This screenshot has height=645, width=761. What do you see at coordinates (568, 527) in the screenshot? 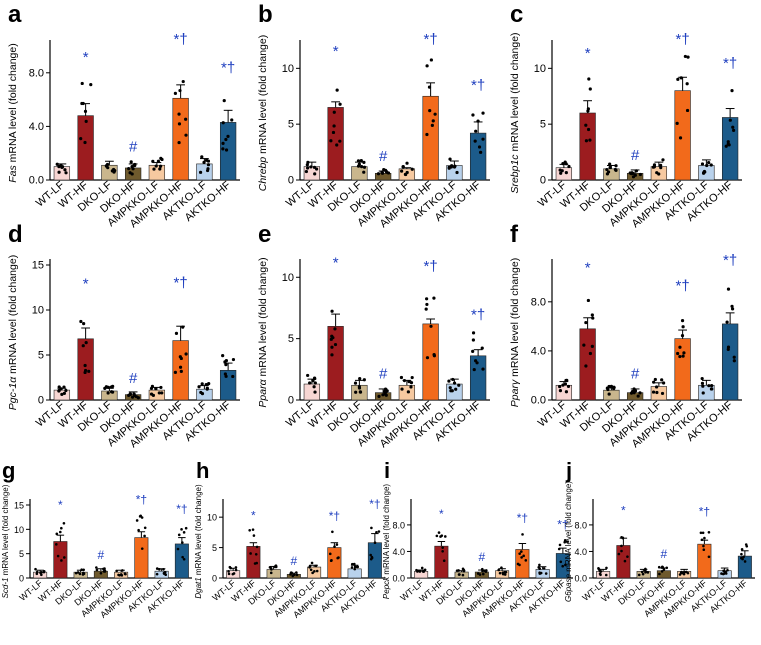
I see `y-axis-title-rest: mRNA level (fold change)` at bounding box center [568, 527].